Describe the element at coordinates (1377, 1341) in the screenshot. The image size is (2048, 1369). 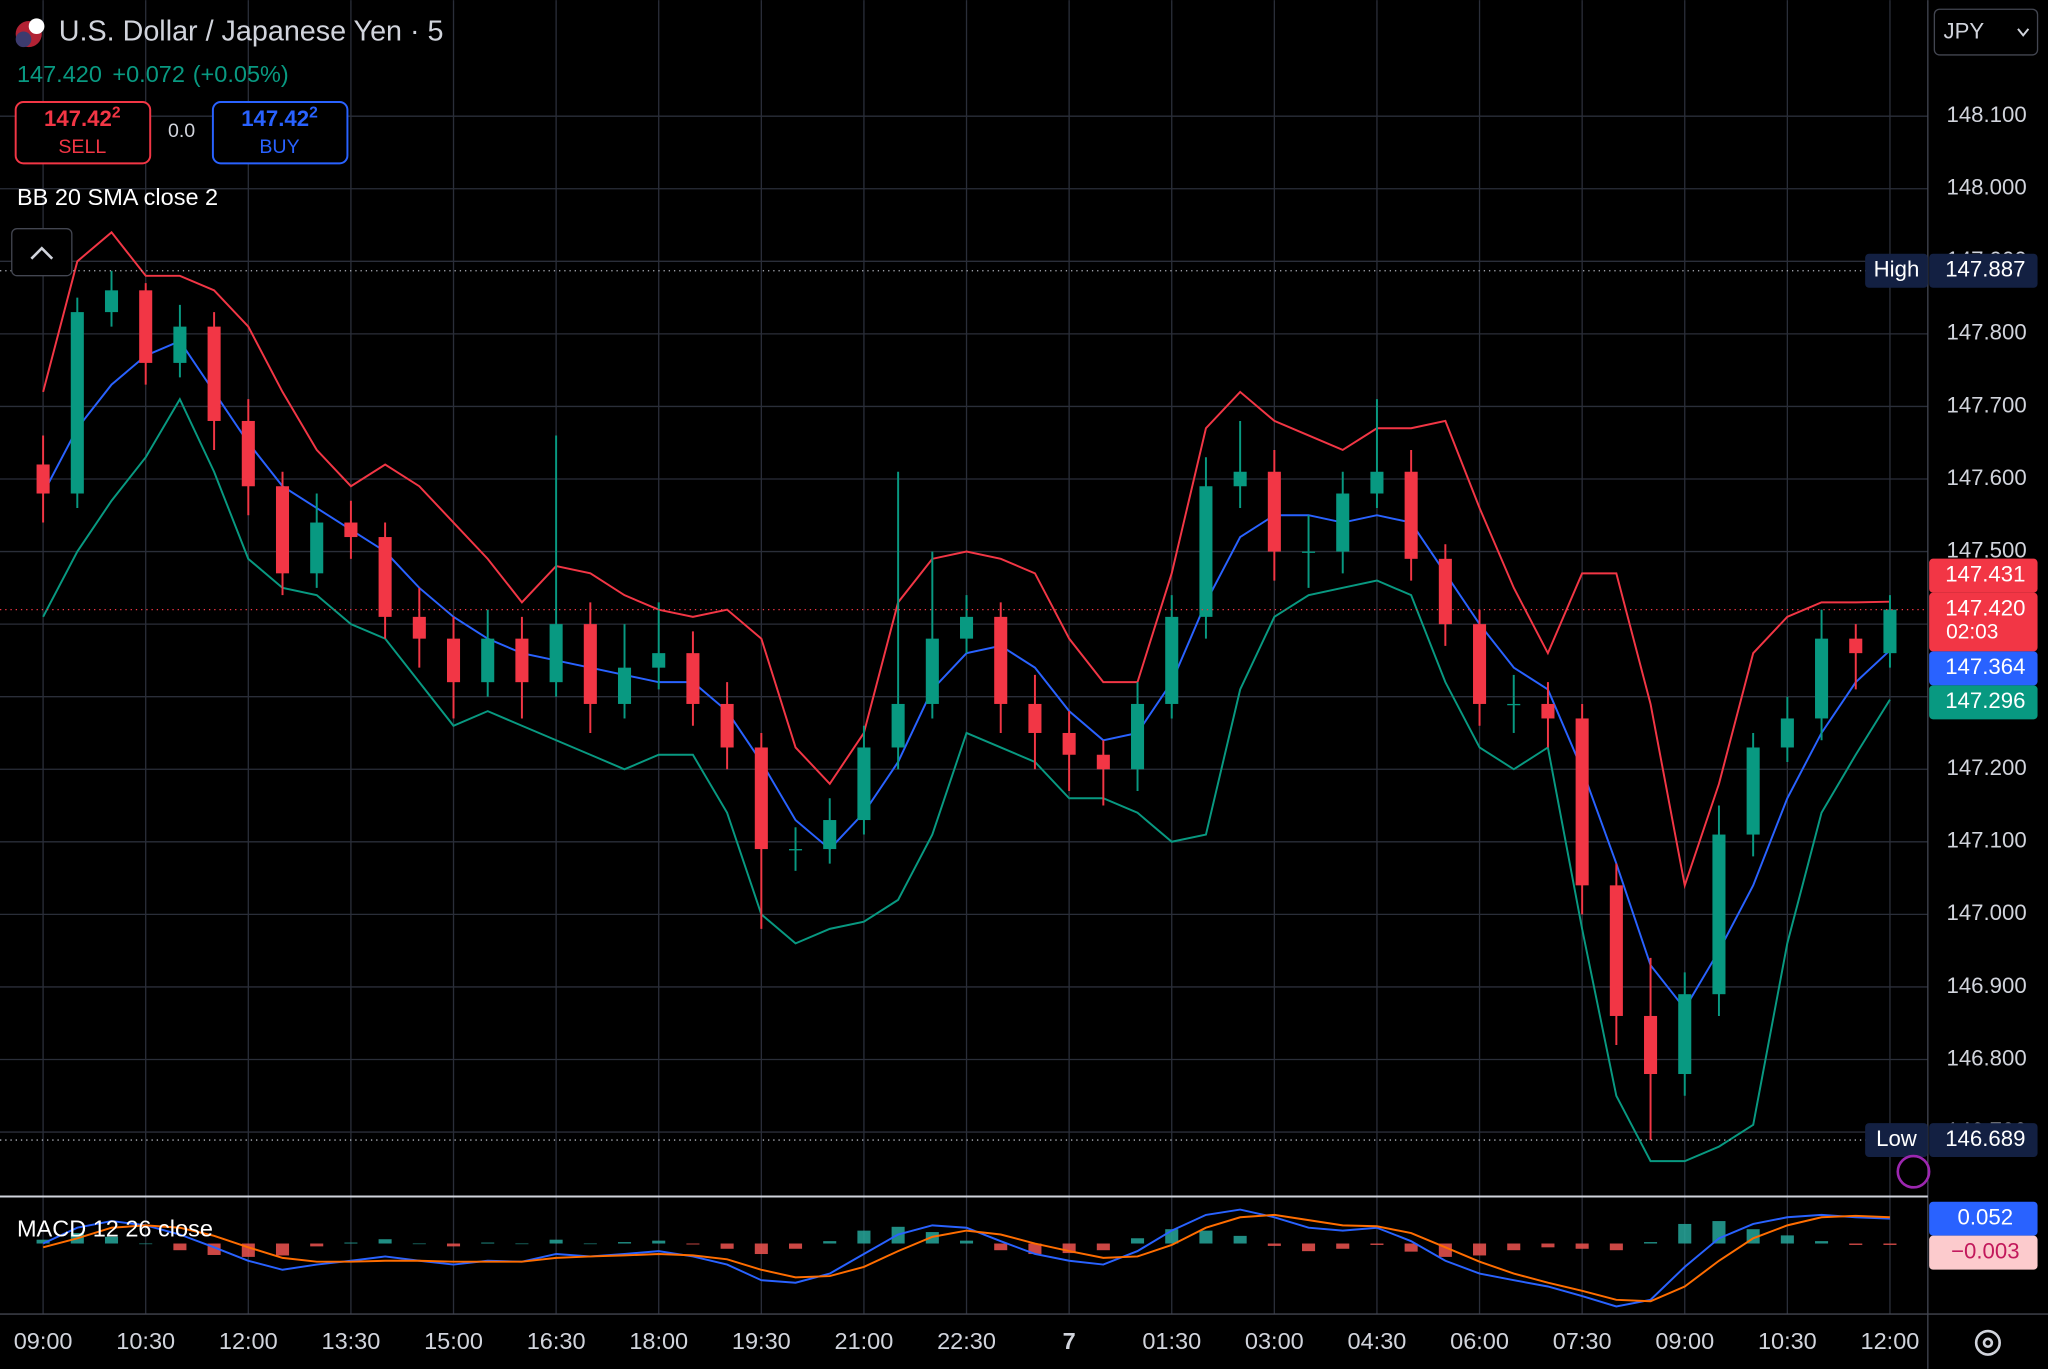
I see `x-tick-label: 04:30` at that location.